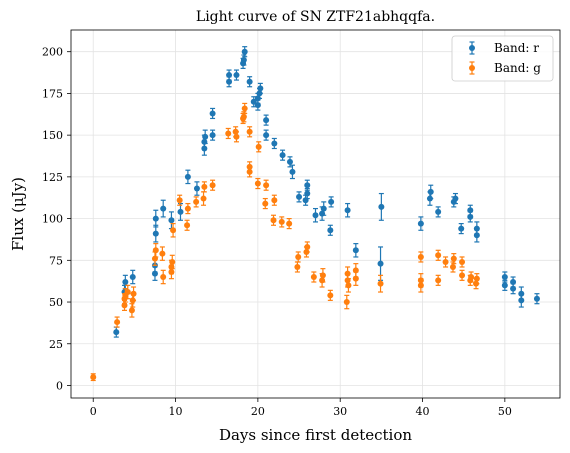  What do you see at coordinates (472, 48) in the screenshot?
I see `legend-marker` at bounding box center [472, 48].